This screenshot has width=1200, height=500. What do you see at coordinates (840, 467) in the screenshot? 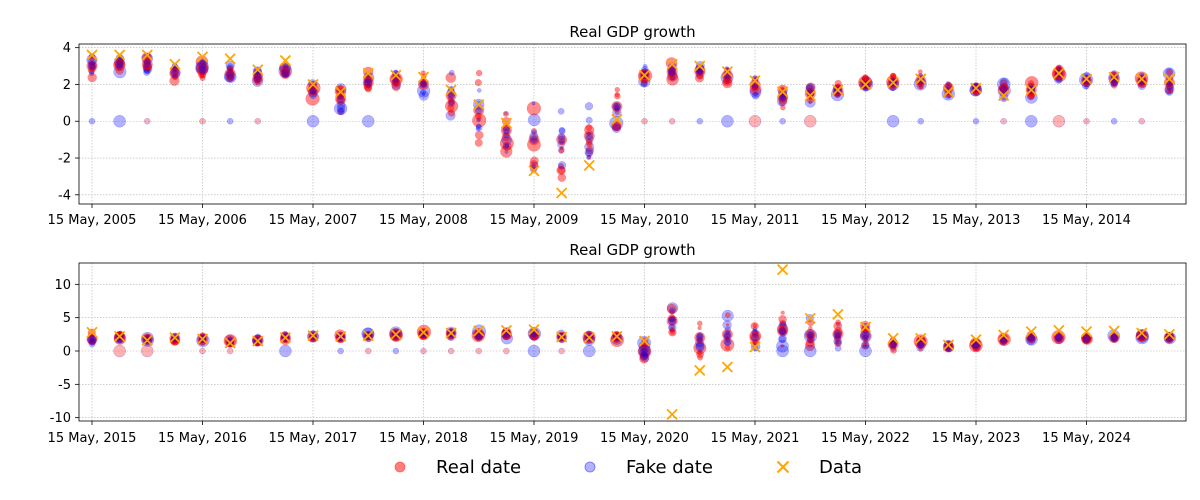
I see `legend-label: Data` at bounding box center [840, 467].